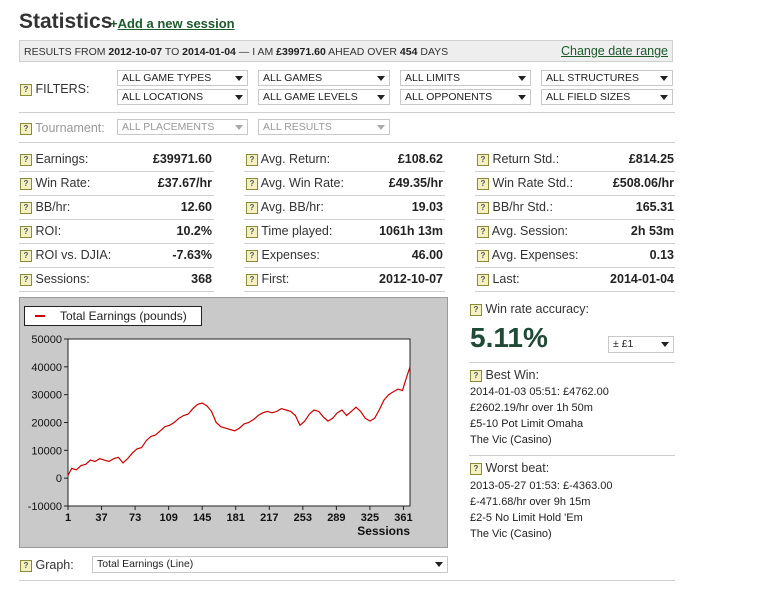 The width and height of the screenshot is (768, 614). Describe the element at coordinates (324, 97) in the screenshot. I see `filter-game-levels-select: ALL GAME LEVELS` at that location.